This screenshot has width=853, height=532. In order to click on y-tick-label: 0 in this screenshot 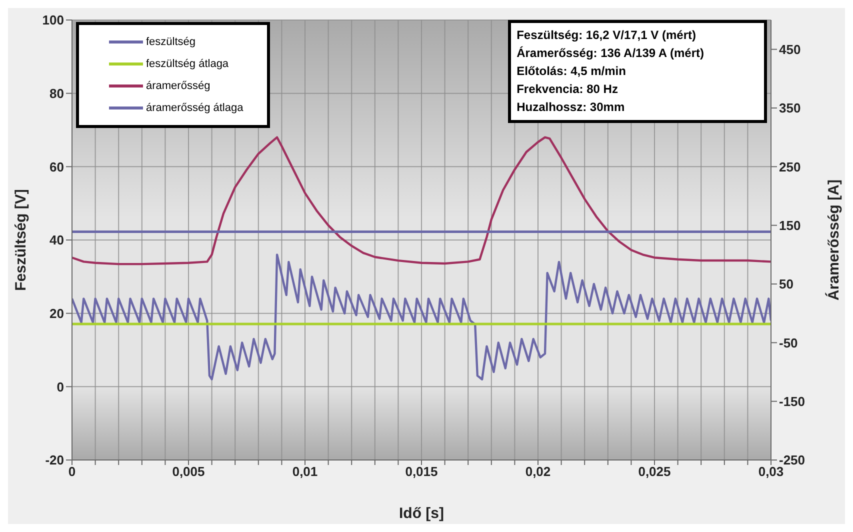, I will do `click(60, 386)`.